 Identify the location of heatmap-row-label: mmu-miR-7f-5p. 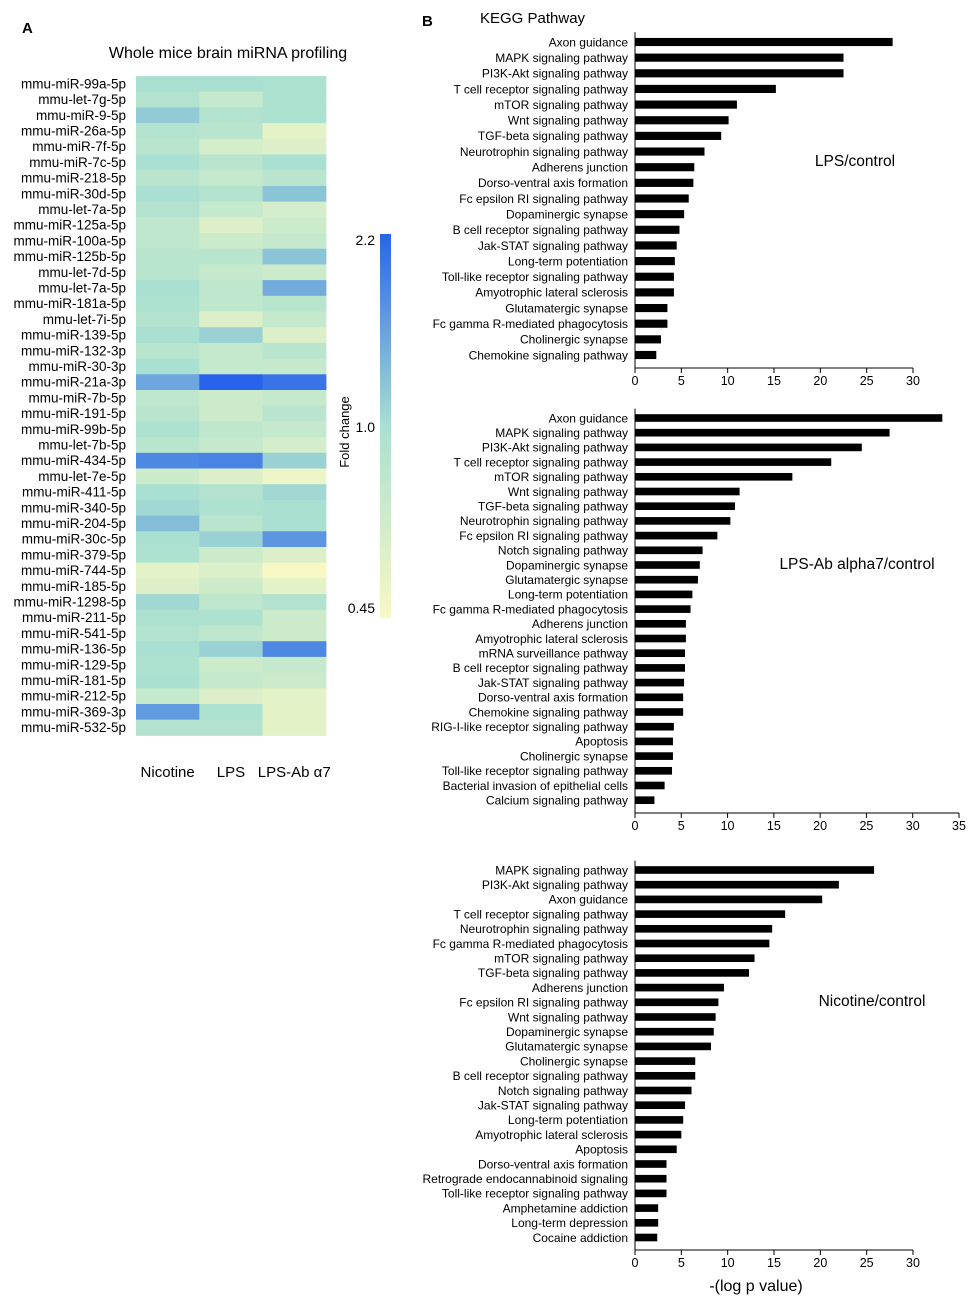
(79, 146).